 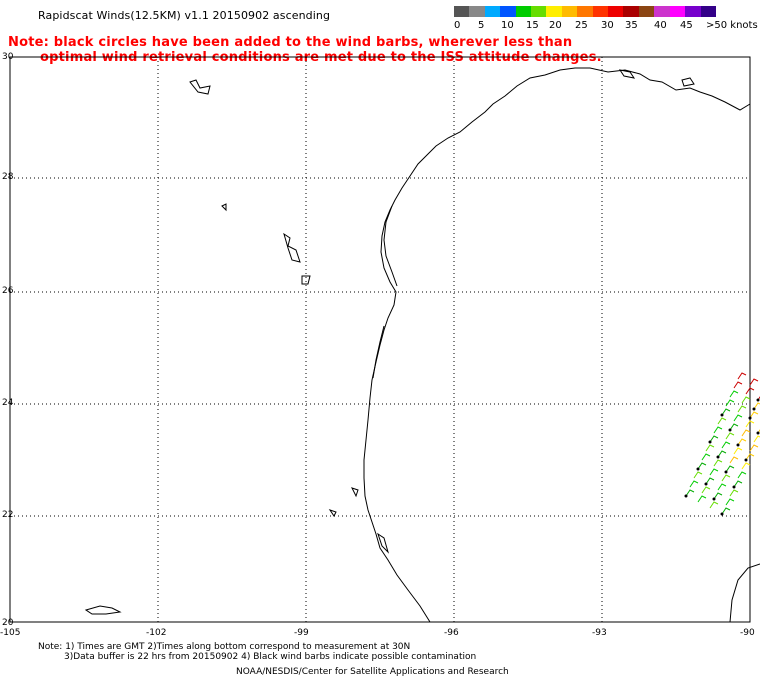 What do you see at coordinates (722, 444) in the screenshot?
I see `wind-barbs` at bounding box center [722, 444].